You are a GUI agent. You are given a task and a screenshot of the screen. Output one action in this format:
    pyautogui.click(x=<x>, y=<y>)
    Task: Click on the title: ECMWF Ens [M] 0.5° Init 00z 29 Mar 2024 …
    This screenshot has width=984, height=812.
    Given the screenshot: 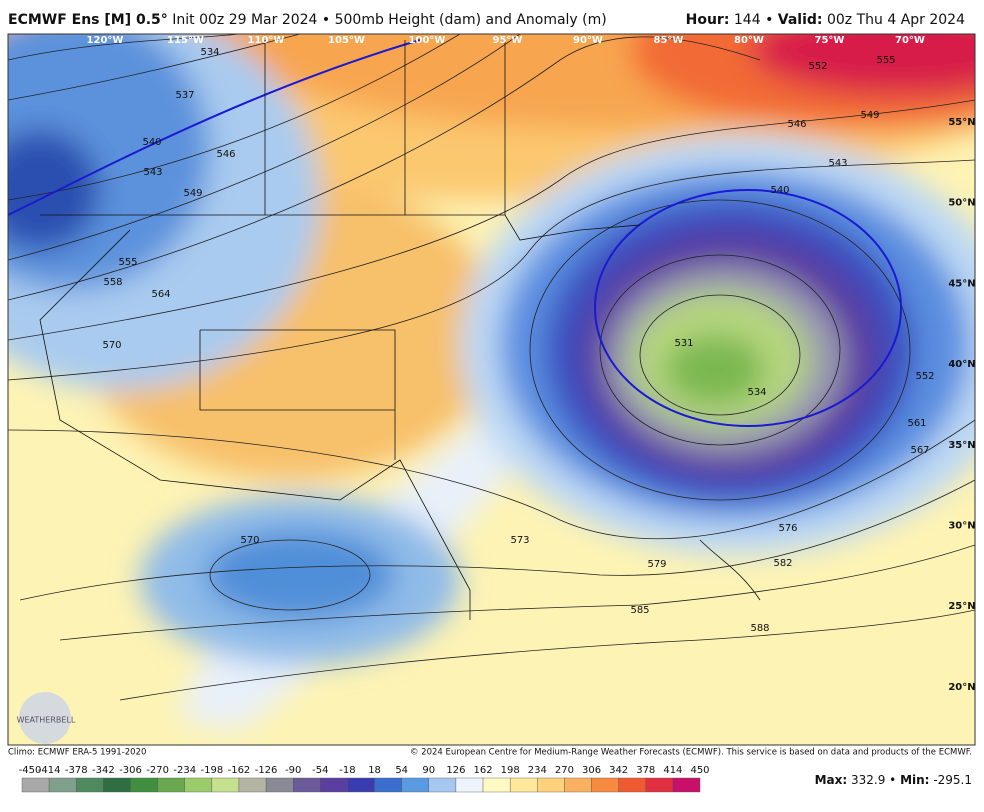 What is the action you would take?
    pyautogui.click(x=307, y=20)
    